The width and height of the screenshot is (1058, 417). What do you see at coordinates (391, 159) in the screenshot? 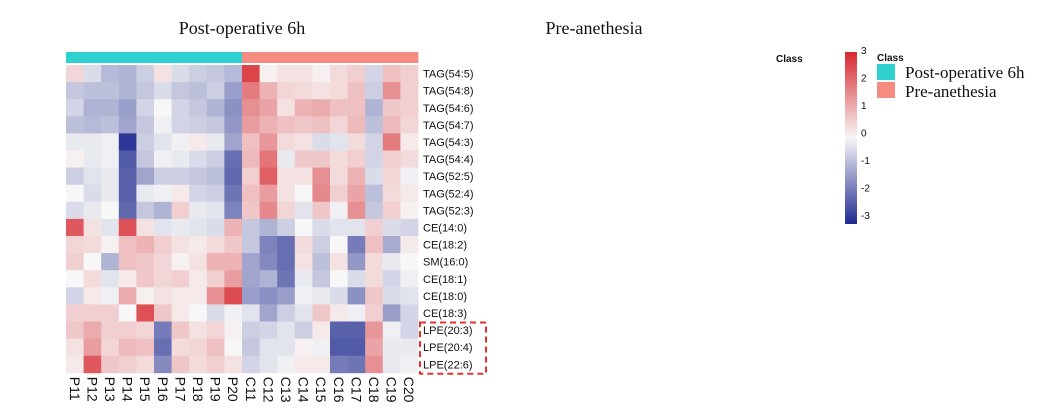
I see `cell-tag-54-4-c19` at bounding box center [391, 159].